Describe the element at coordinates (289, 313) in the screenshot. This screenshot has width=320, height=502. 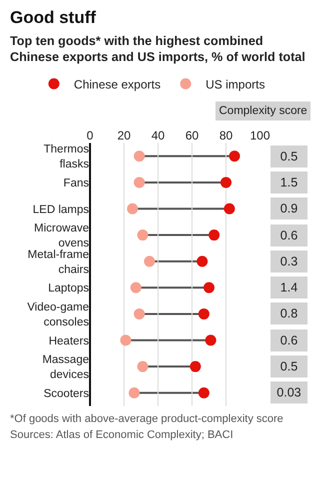
I see `text: 0.8` at that location.